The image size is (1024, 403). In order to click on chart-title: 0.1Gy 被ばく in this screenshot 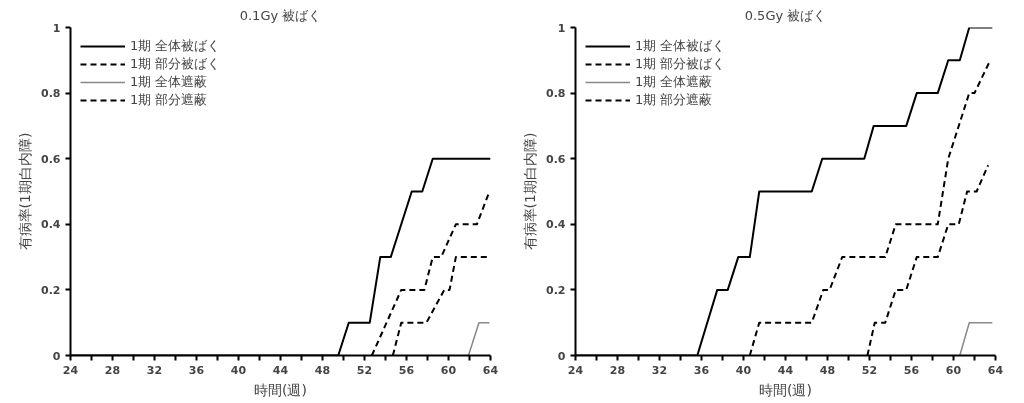, I will do `click(280, 15)`.